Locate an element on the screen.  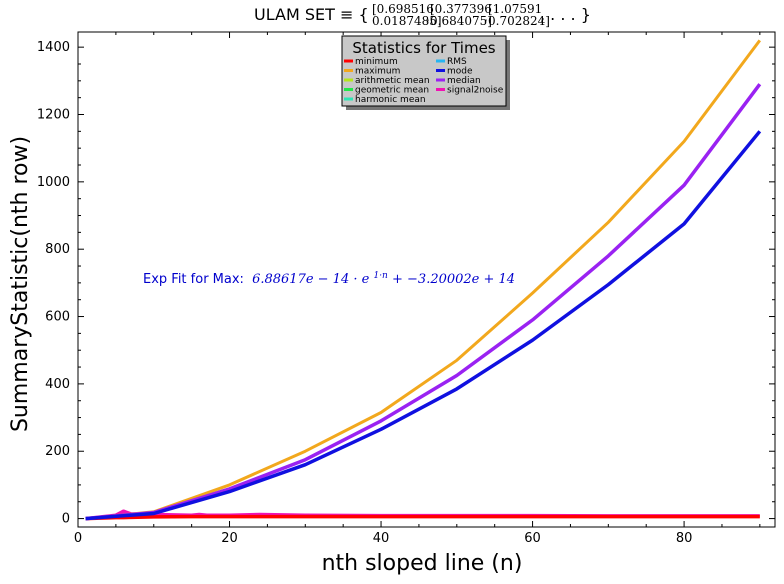
legend-label: signal2noise is located at coordinates (475, 91).